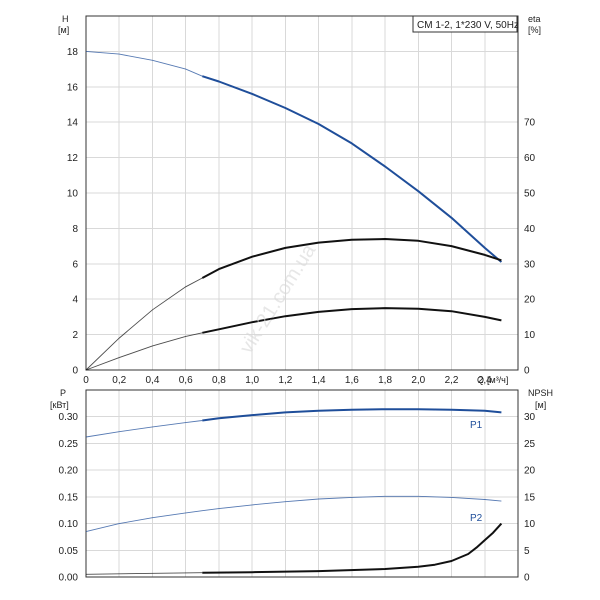 The image size is (600, 600). I want to click on top-left-tick-label: 18, so click(73, 52).